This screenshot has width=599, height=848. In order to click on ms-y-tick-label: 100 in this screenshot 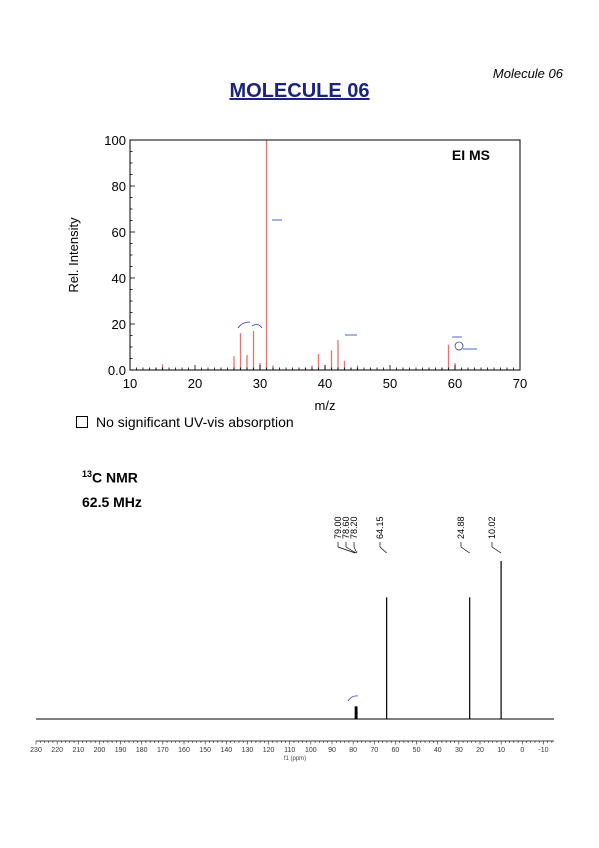, I will do `click(115, 140)`.